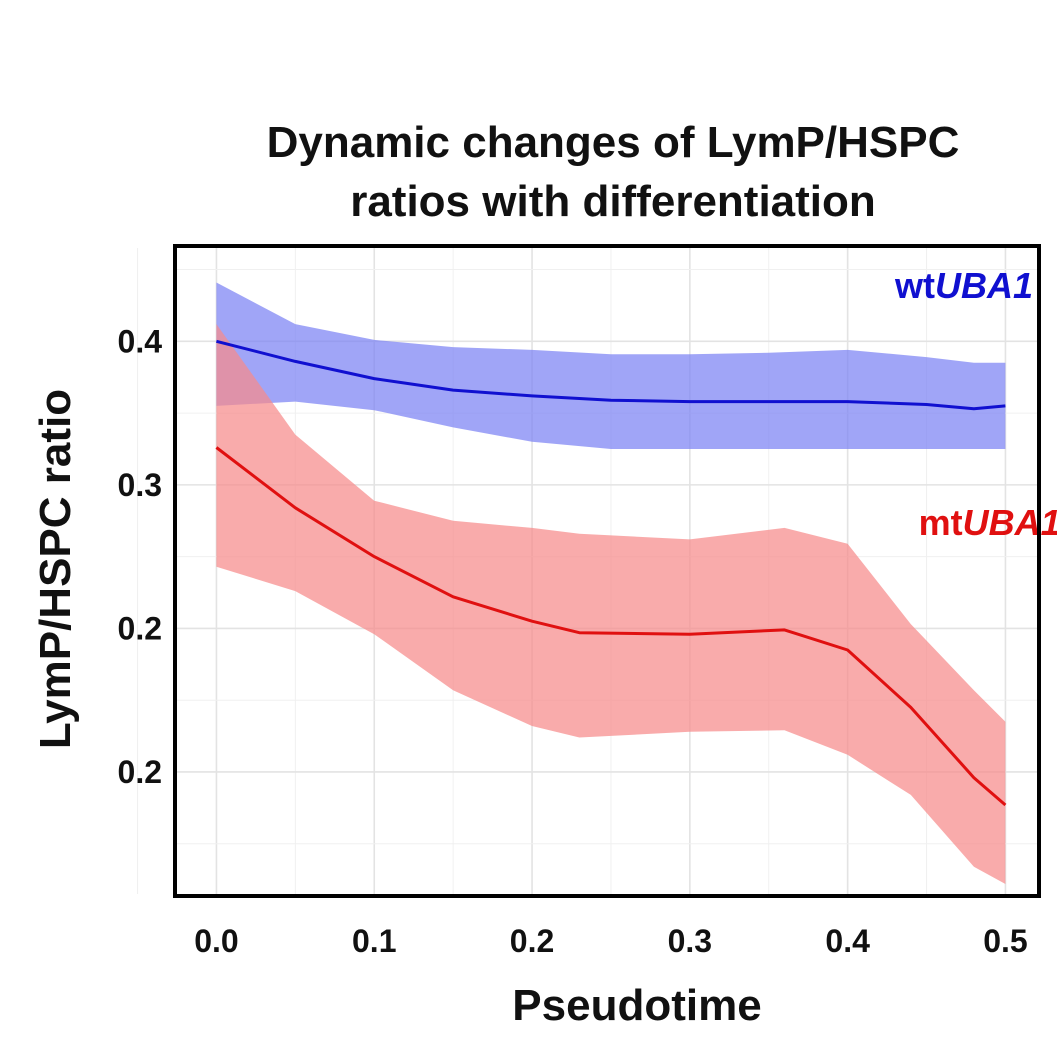 The width and height of the screenshot is (1057, 1042). Describe the element at coordinates (988, 522) in the screenshot. I see `mtUBA1-label: mtUBA1` at that location.